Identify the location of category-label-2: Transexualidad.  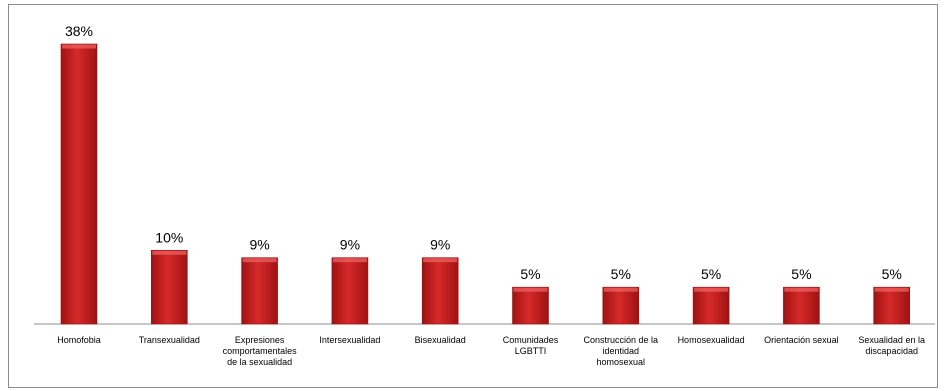
(169, 340).